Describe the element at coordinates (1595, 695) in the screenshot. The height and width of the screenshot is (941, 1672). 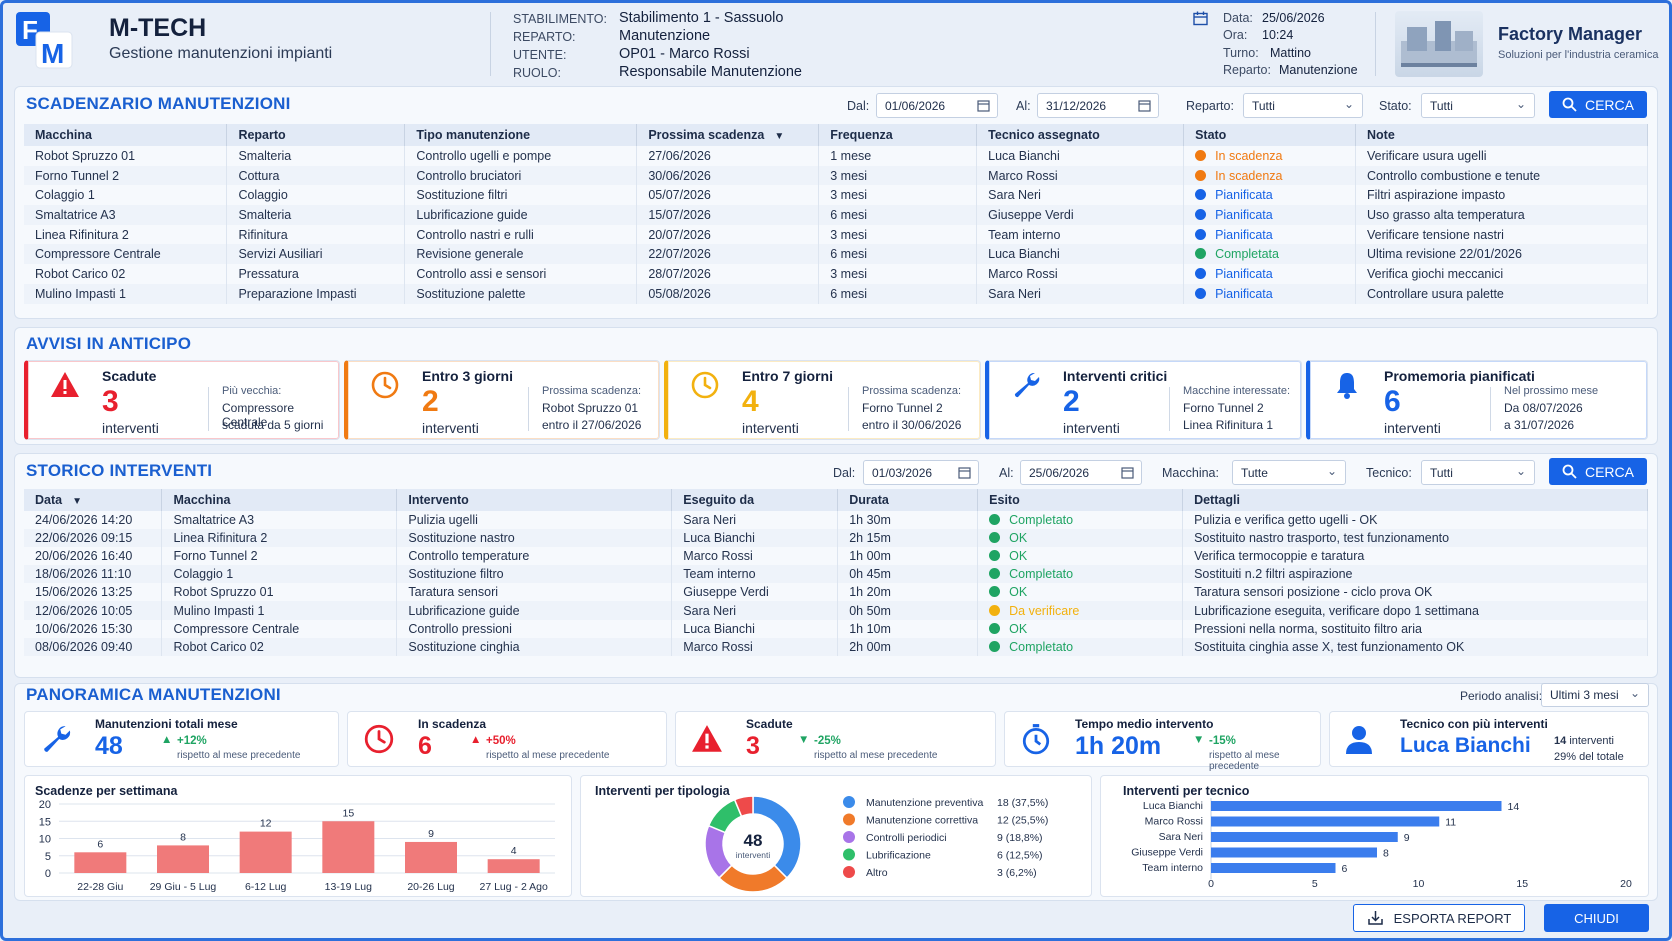
I see `periodo-select: Ultimi 3 mesi ⌄` at that location.